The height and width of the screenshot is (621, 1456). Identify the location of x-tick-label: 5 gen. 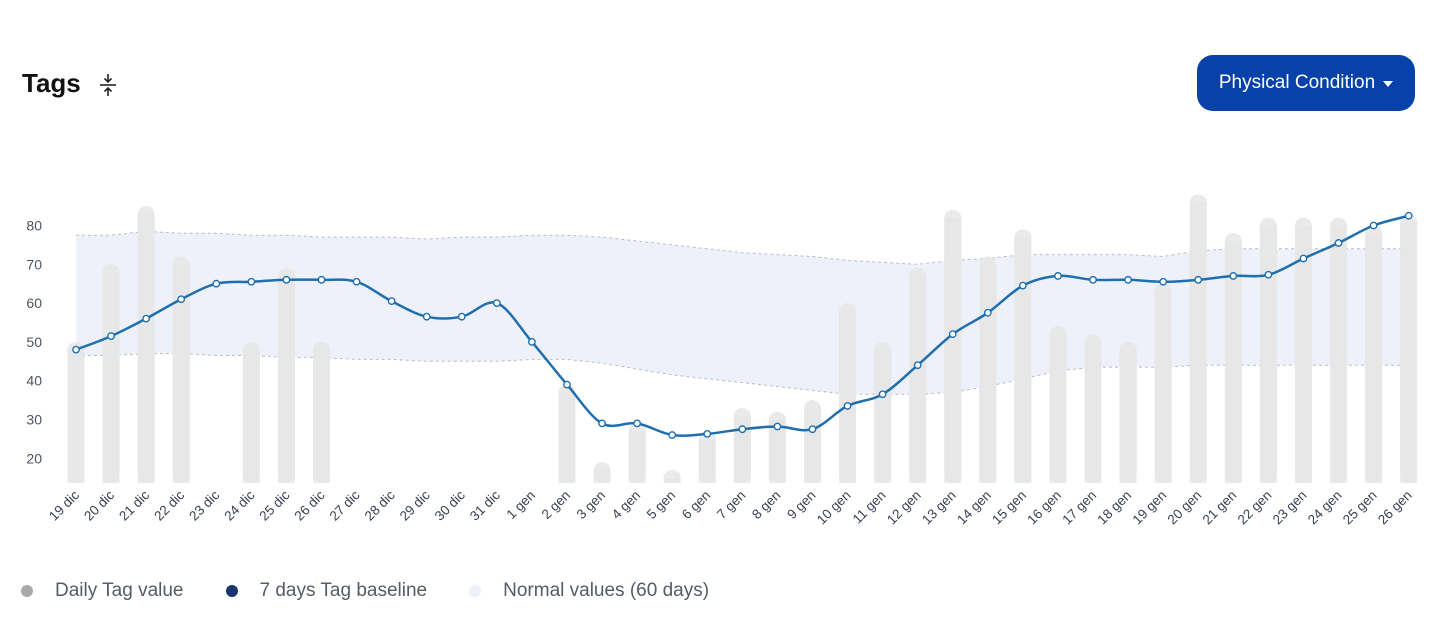
(661, 505).